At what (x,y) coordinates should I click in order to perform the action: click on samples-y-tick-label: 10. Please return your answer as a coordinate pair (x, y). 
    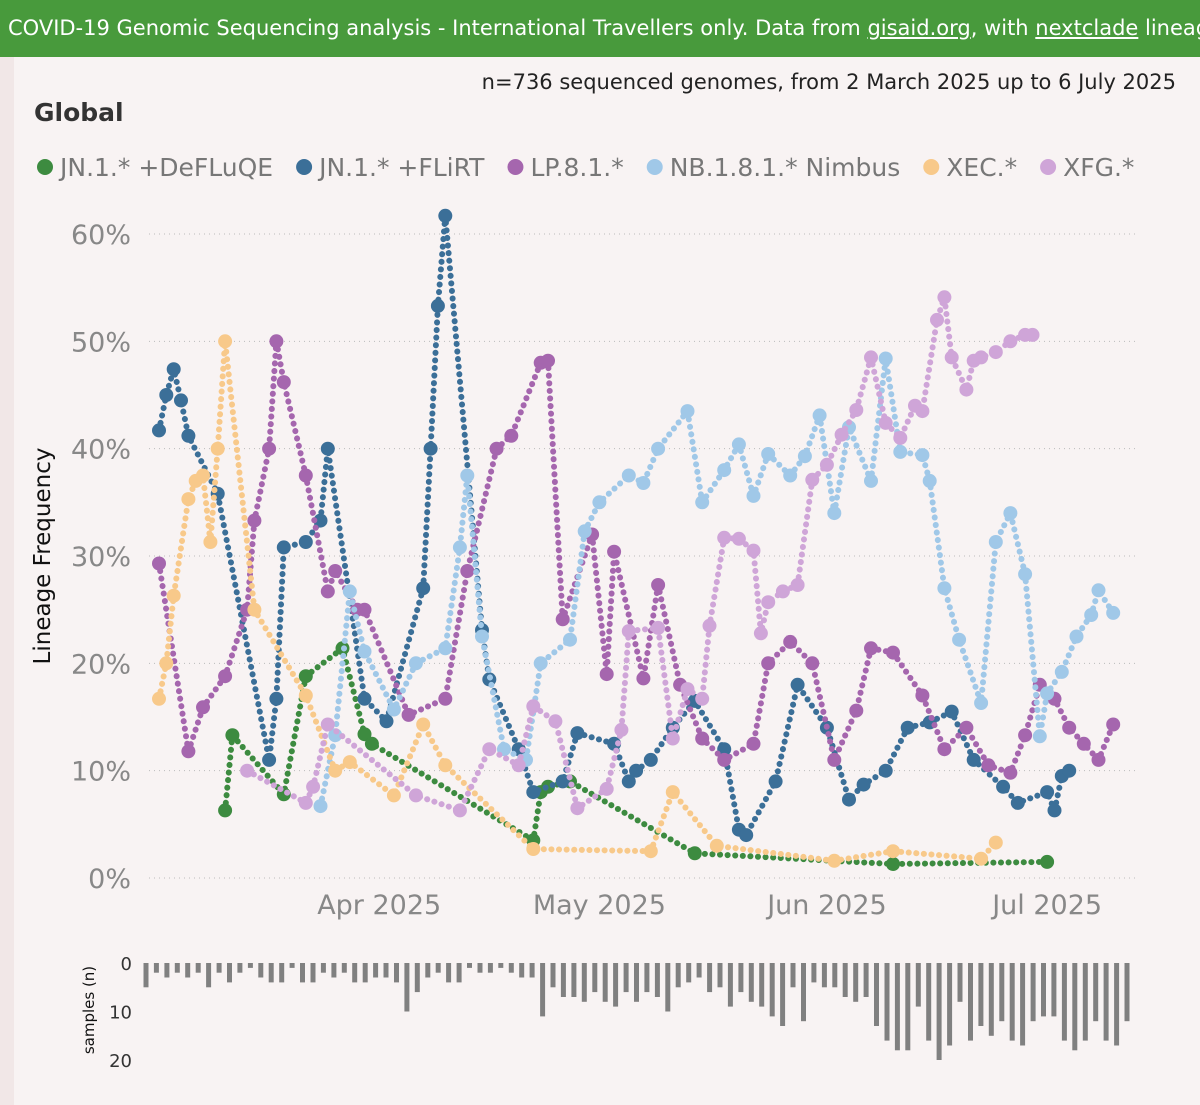
    Looking at the image, I should click on (120, 1013).